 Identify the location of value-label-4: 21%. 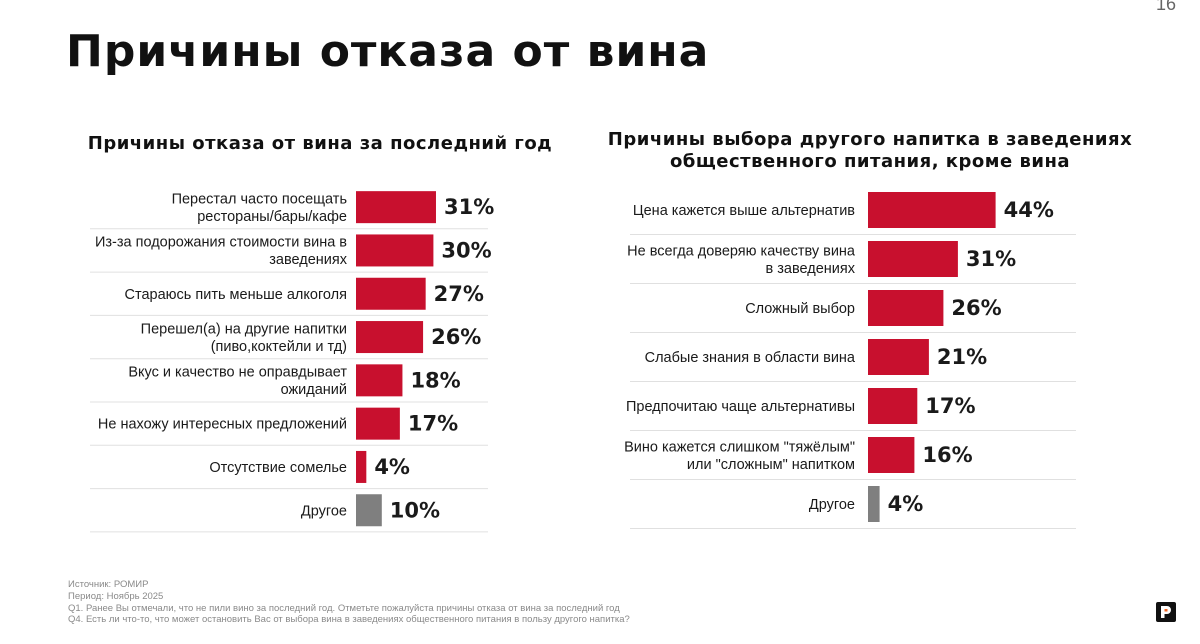
(962, 357).